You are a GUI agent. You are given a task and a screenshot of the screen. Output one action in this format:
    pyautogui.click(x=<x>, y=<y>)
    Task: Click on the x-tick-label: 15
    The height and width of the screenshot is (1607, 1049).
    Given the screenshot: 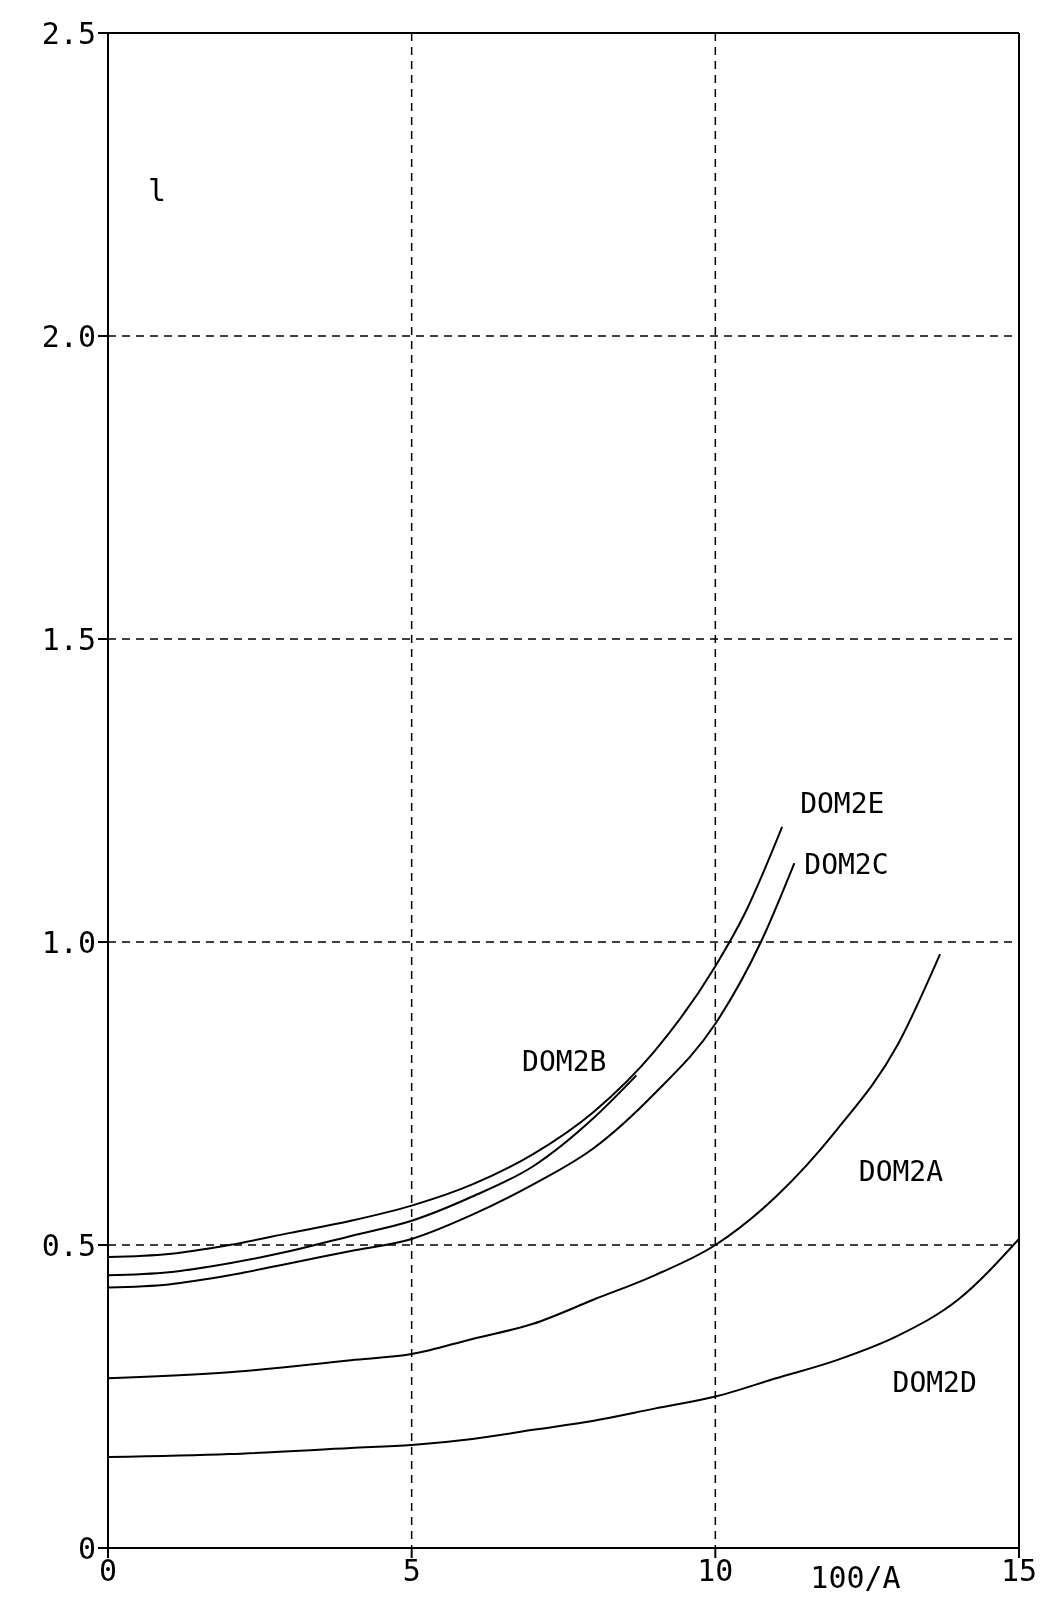 What is the action you would take?
    pyautogui.click(x=1019, y=1571)
    